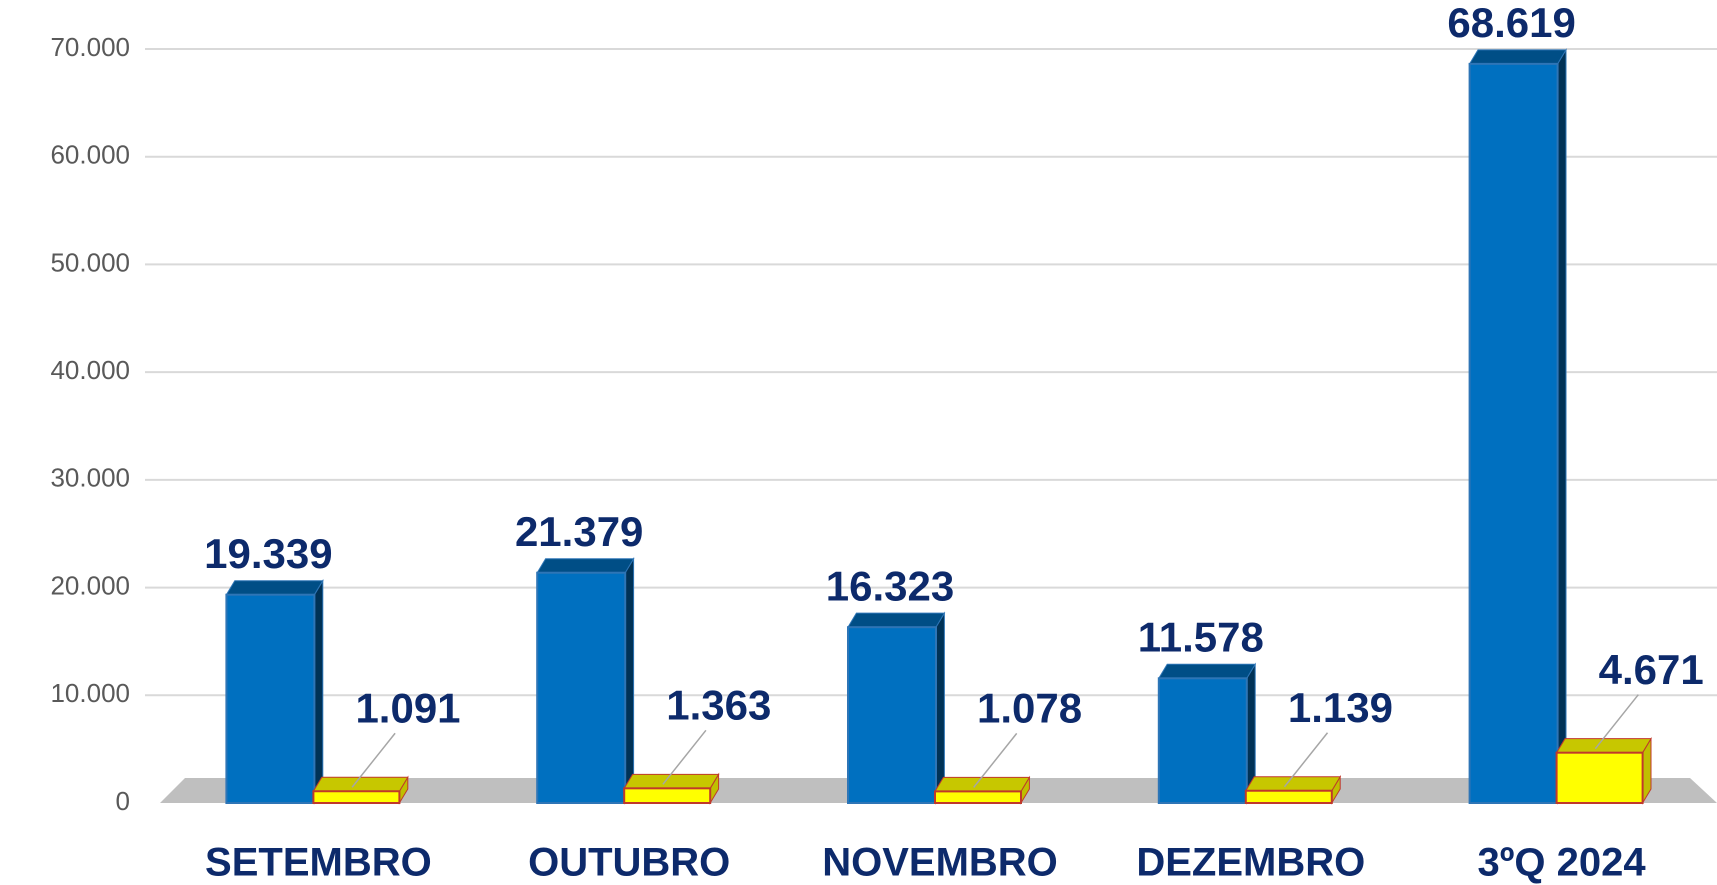 The image size is (1717, 885). What do you see at coordinates (123, 801) in the screenshot?
I see `y-tick-label: 0` at bounding box center [123, 801].